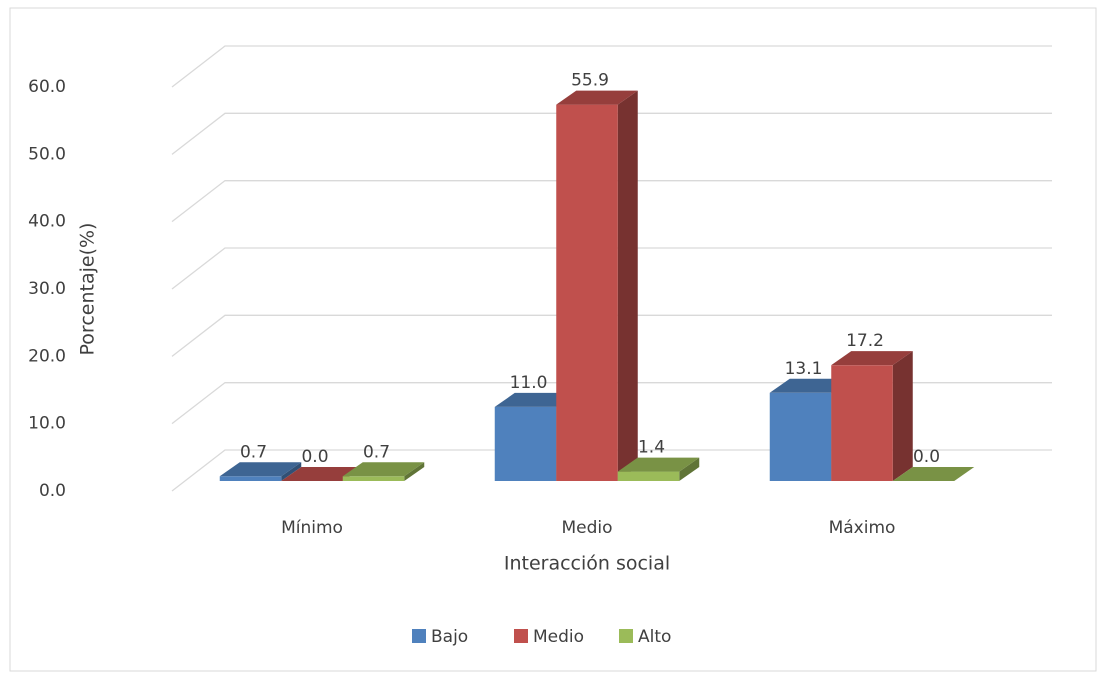 The width and height of the screenshot is (1098, 677). I want to click on x-axis-title: Interacción social, so click(587, 564).